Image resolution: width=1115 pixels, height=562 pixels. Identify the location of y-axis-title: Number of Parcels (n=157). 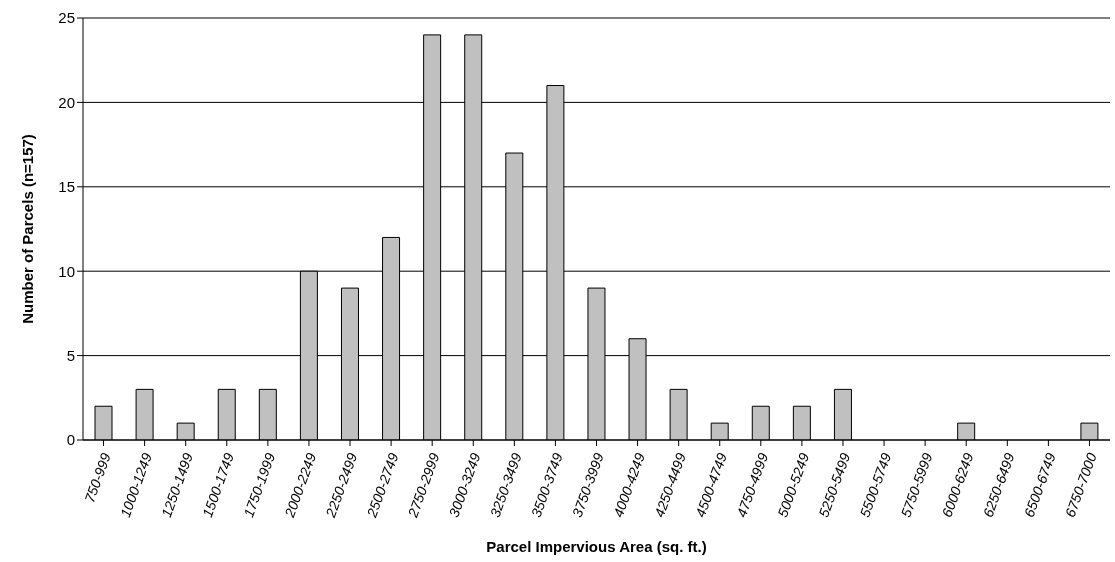
(28, 229).